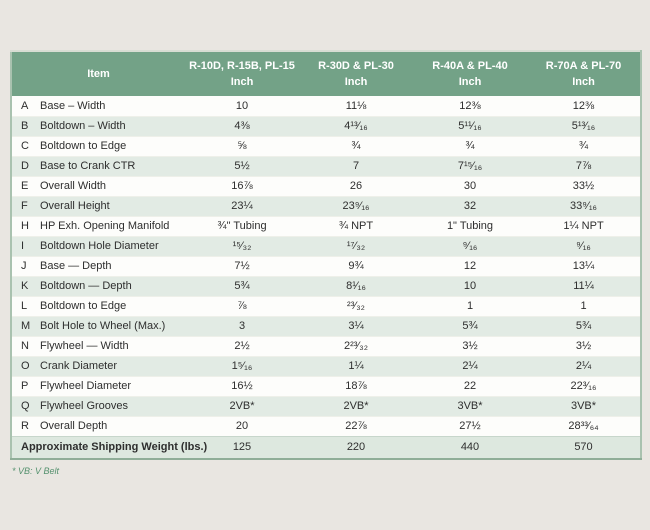  What do you see at coordinates (114, 447) in the screenshot?
I see `shipping-weight-label: Approximate Shipping Weight (lbs.)` at bounding box center [114, 447].